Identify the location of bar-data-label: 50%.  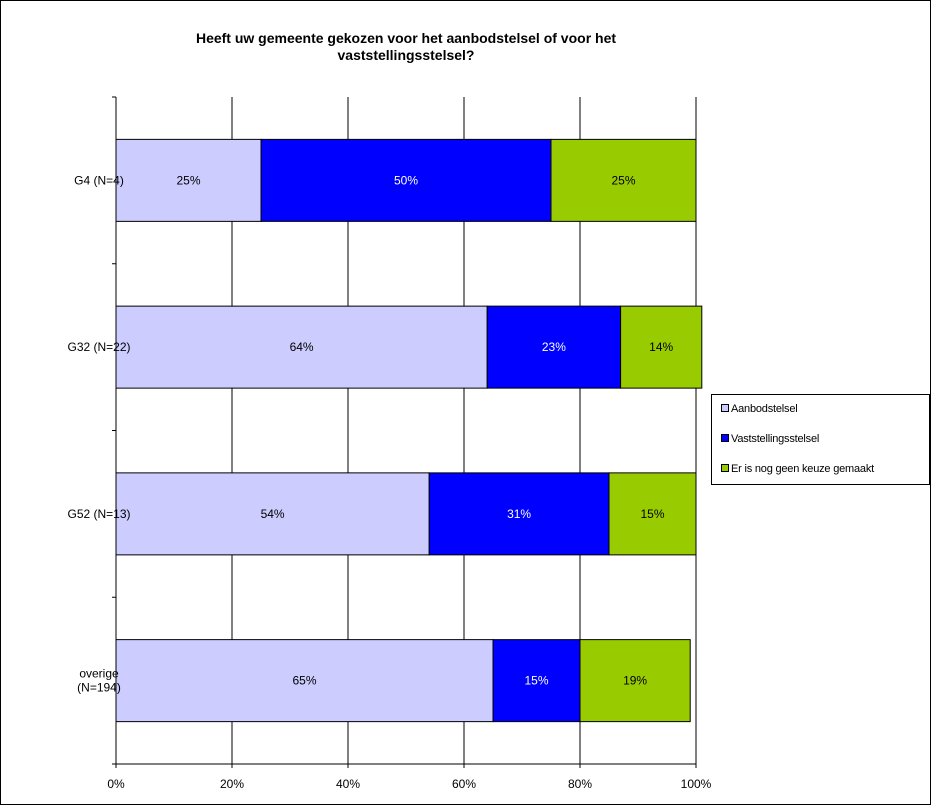
(406, 180).